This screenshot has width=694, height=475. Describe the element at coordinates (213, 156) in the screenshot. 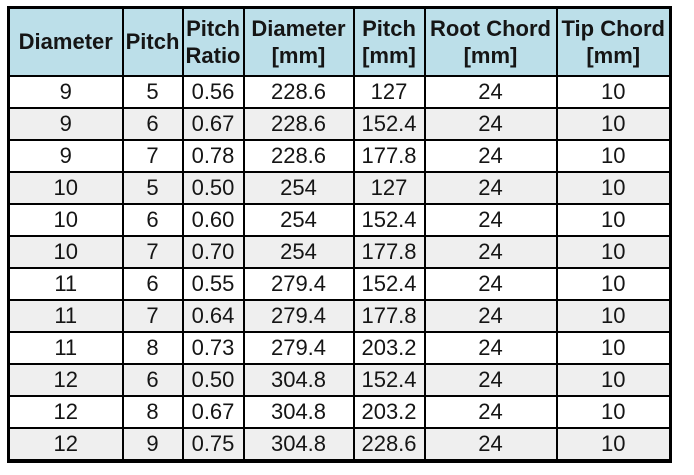

I see `cell-pitch-ratio: 0.78` at that location.